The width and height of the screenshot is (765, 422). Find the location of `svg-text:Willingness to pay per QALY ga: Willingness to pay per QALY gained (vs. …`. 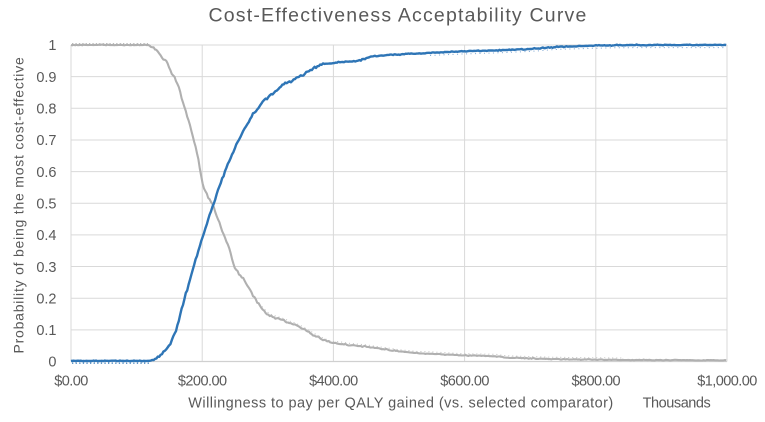

svg-text:Willingness to pay per QALY ga: Willingness to pay per QALY gained (vs. … is located at coordinates (400, 403).